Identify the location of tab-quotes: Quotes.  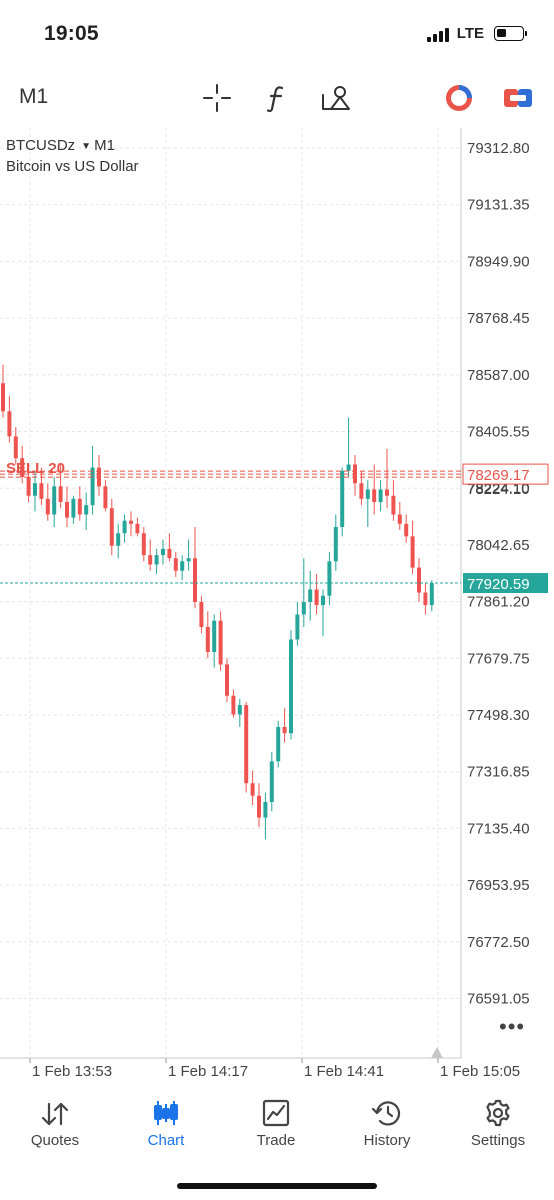
(55, 1123).